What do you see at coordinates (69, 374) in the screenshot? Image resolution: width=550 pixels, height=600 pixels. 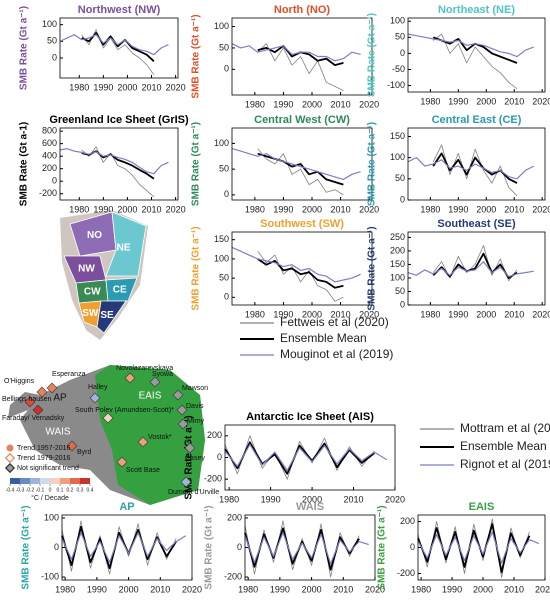 I see `station-label: Esperanza` at bounding box center [69, 374].